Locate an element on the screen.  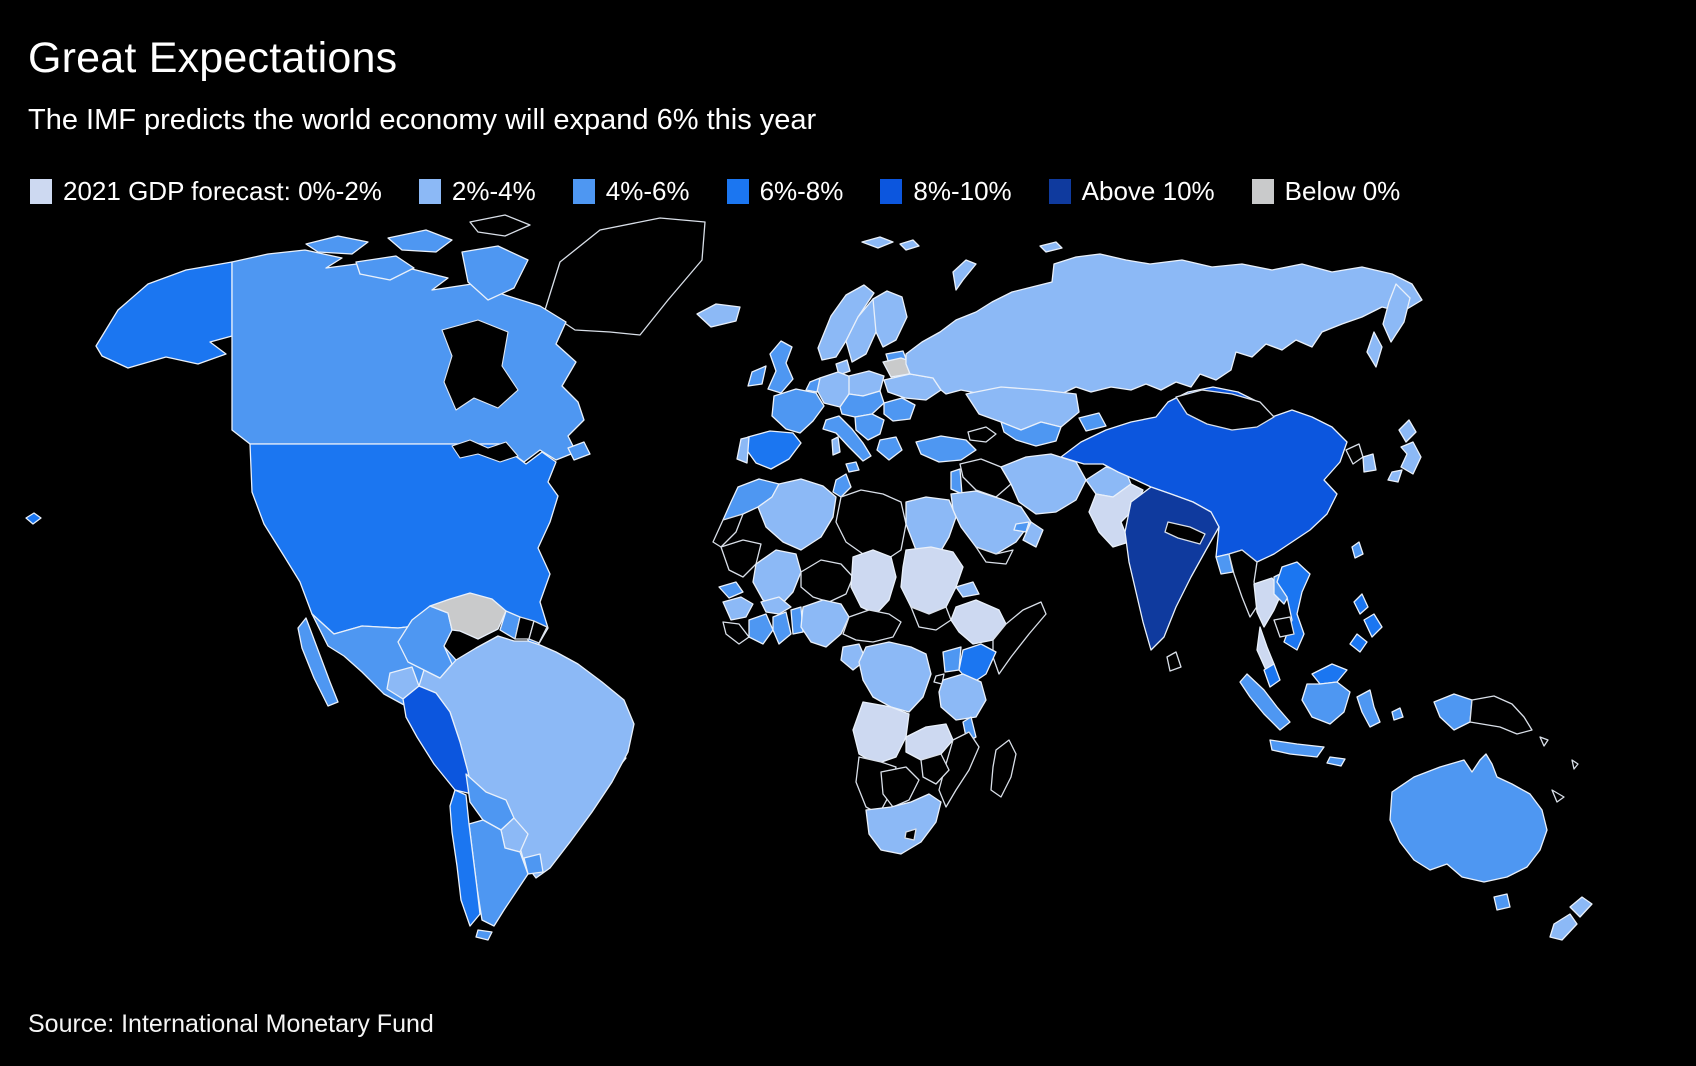
country-kamchatka is located at coordinates (1396, 313).